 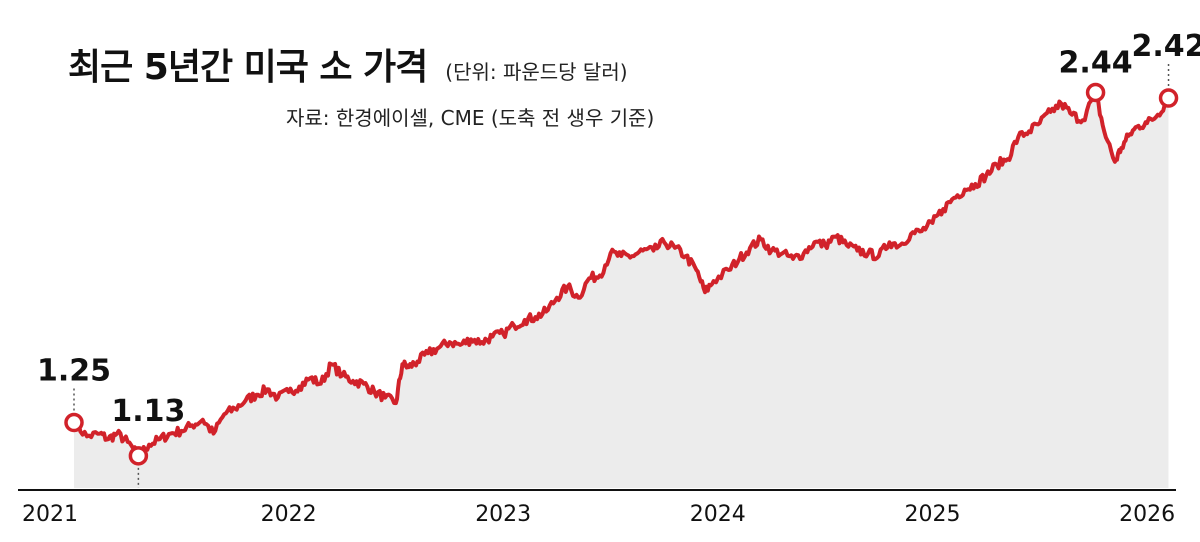 What do you see at coordinates (1147, 514) in the screenshot?
I see `x-tick-label: 2026` at bounding box center [1147, 514].